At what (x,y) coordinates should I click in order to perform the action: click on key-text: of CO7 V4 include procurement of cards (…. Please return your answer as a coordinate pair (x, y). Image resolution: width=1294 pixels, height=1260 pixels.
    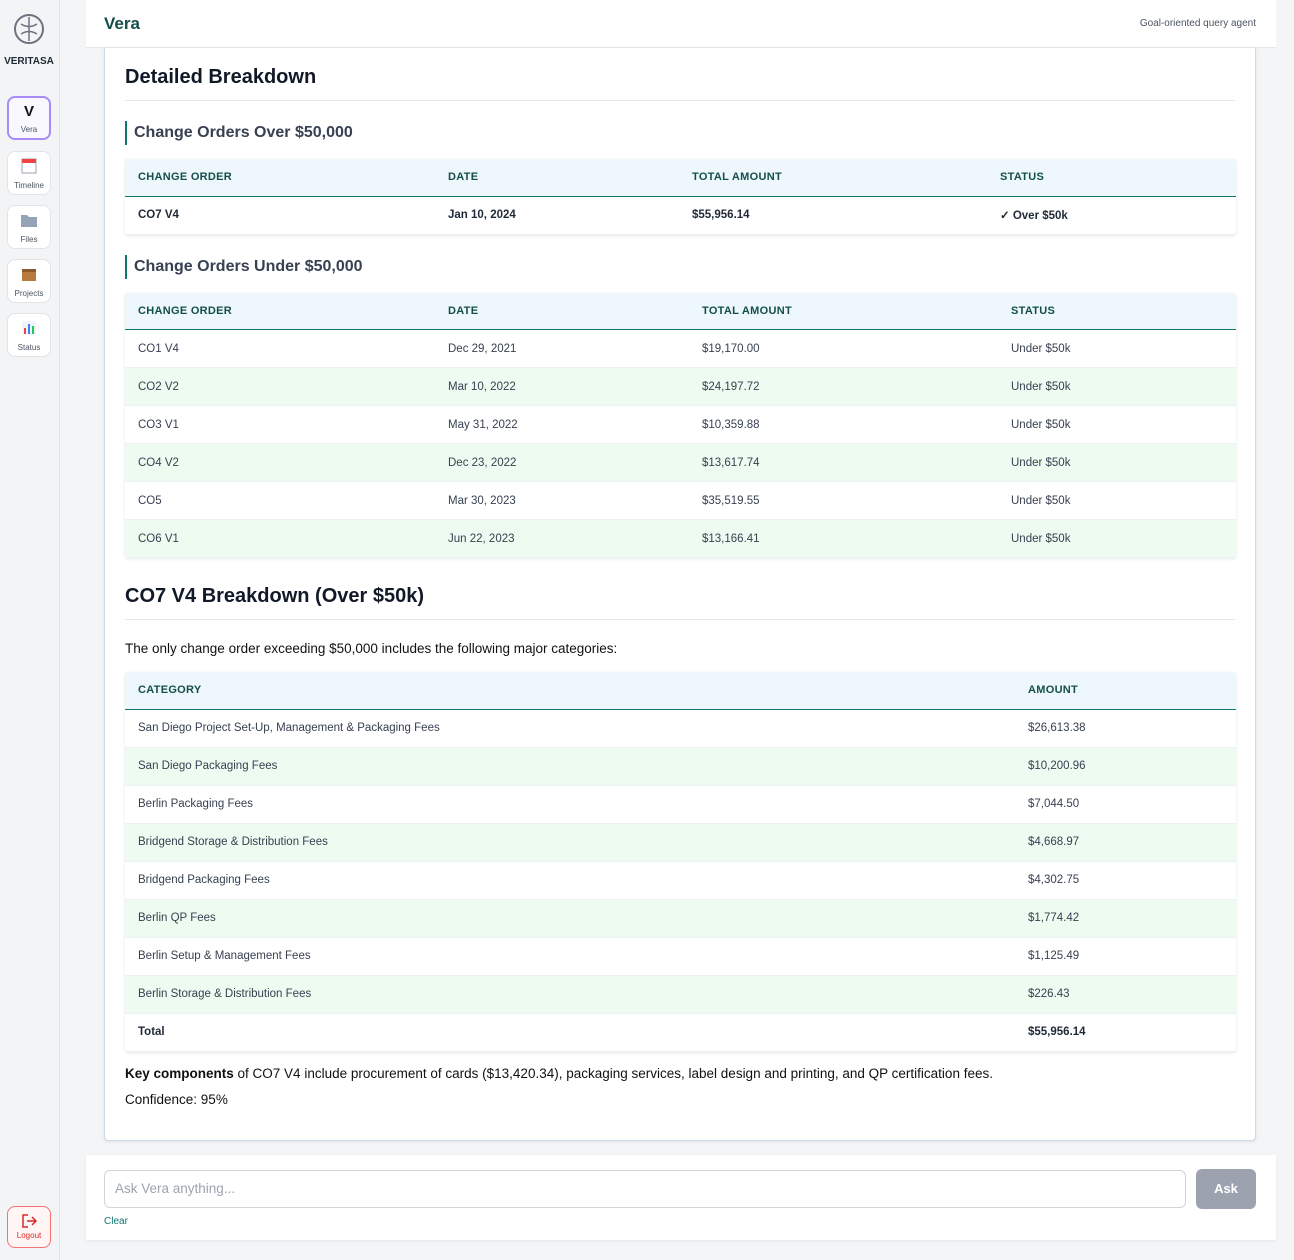
    Looking at the image, I should click on (613, 1073).